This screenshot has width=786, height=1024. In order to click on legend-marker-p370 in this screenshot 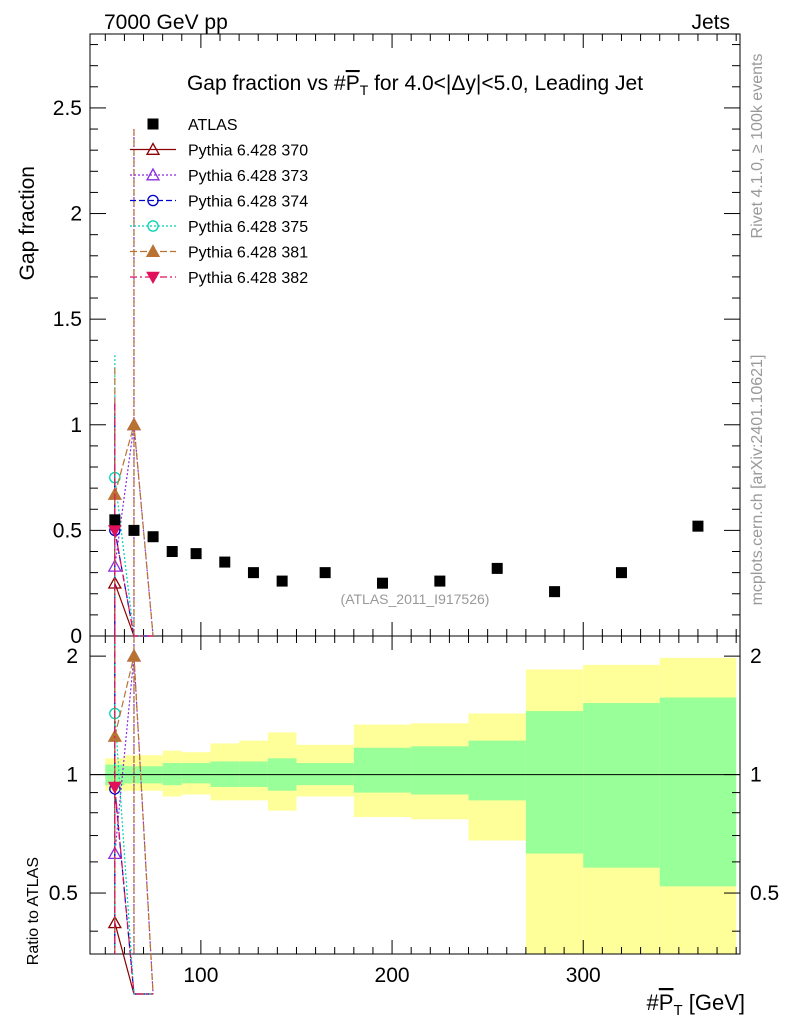, I will do `click(153, 148)`.